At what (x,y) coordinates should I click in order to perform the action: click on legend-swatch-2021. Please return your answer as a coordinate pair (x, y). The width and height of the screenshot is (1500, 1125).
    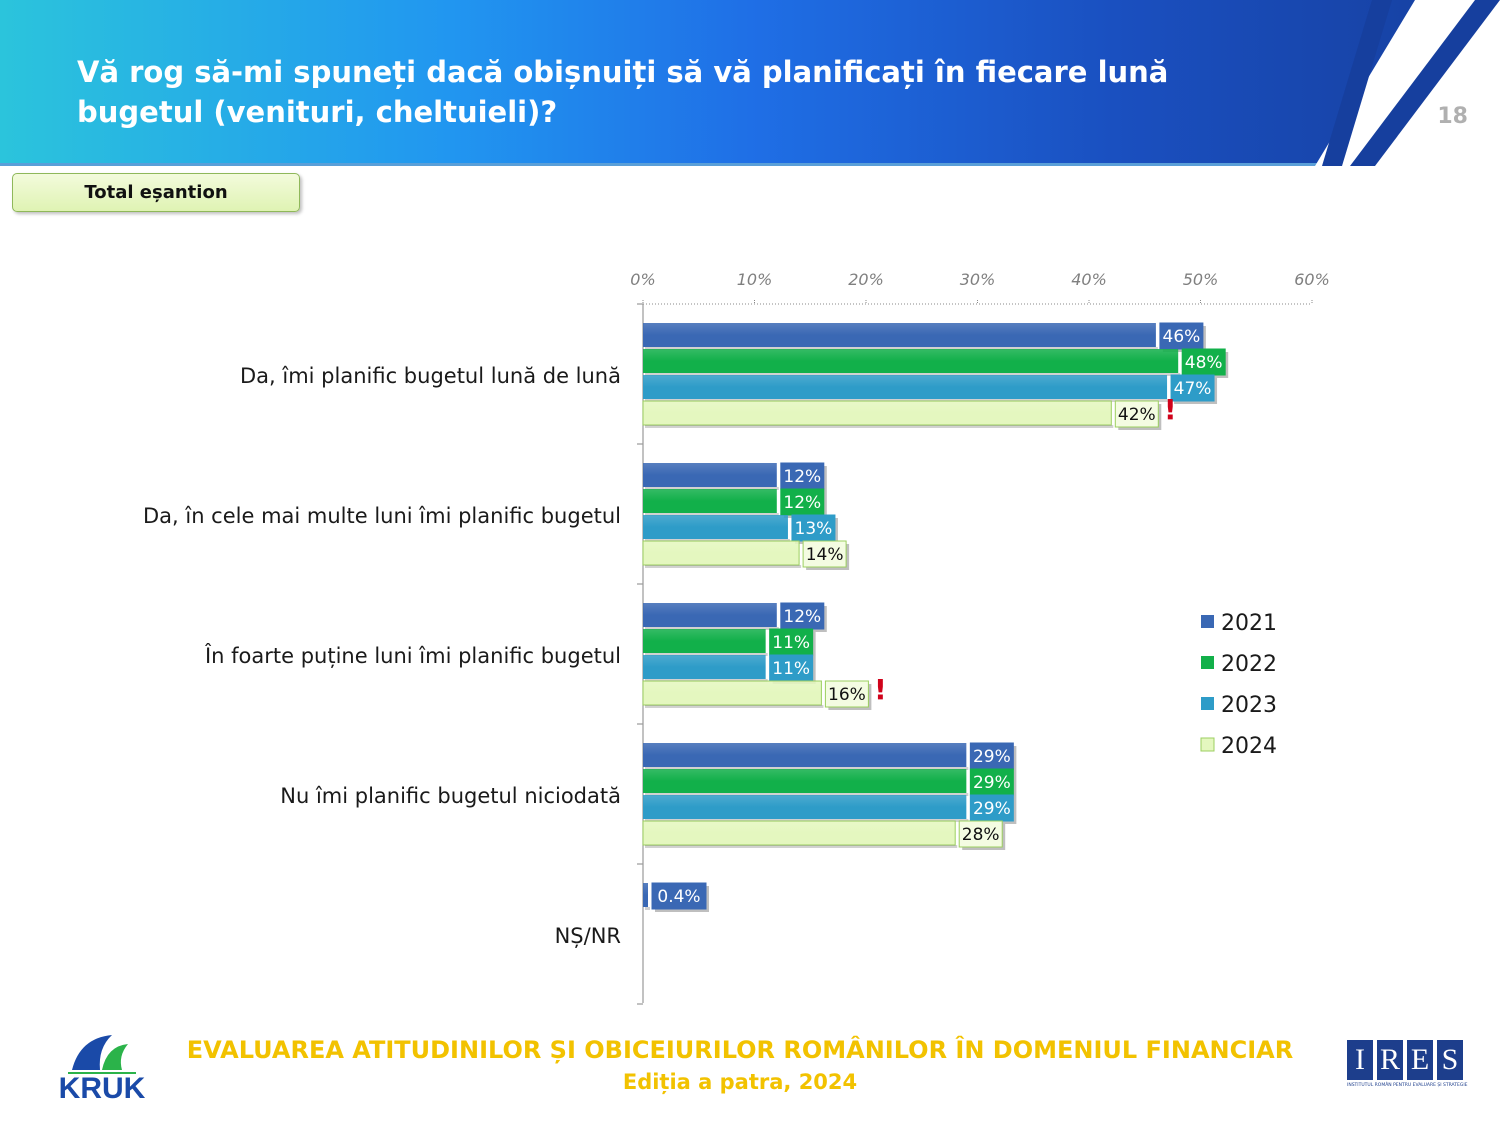
    Looking at the image, I should click on (1207, 621).